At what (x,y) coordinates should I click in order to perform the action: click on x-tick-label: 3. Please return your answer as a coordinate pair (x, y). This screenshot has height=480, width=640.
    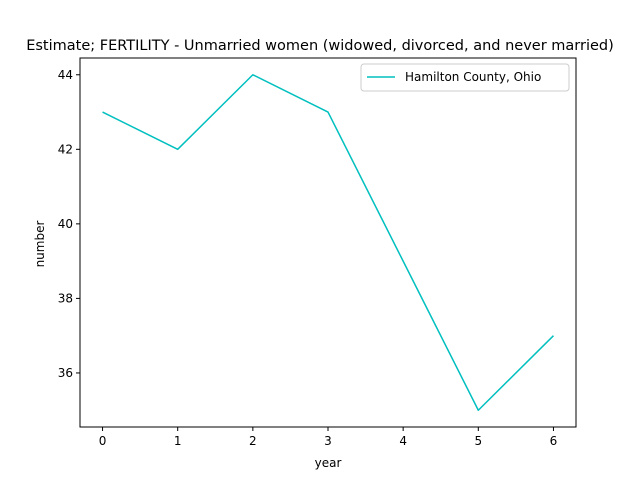
    Looking at the image, I should click on (328, 441).